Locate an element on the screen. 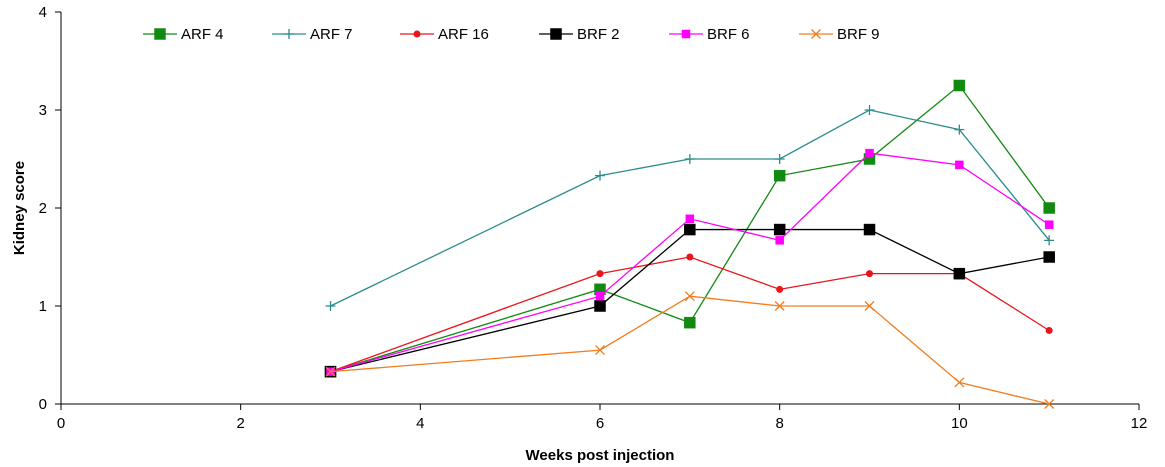 The image size is (1165, 467). legend-label: BRF 9 is located at coordinates (858, 34).